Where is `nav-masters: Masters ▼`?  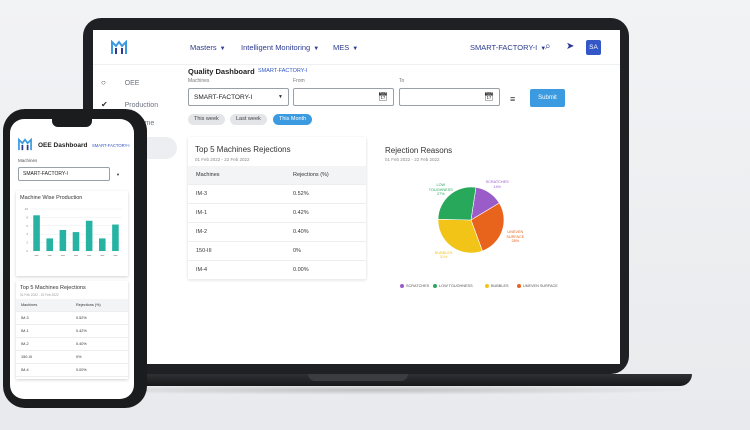 nav-masters: Masters ▼ is located at coordinates (208, 47).